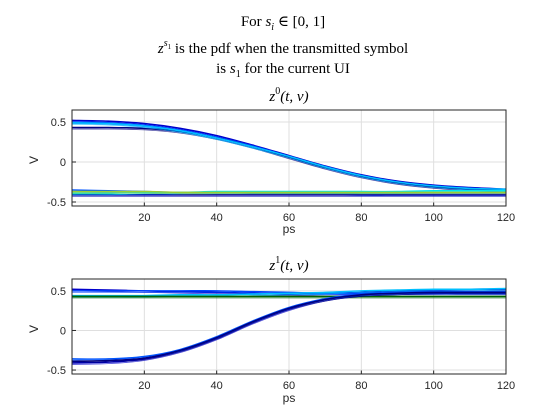 The width and height of the screenshot is (560, 420). I want to click on subplot-z0-title-sup: 0, so click(277, 91).